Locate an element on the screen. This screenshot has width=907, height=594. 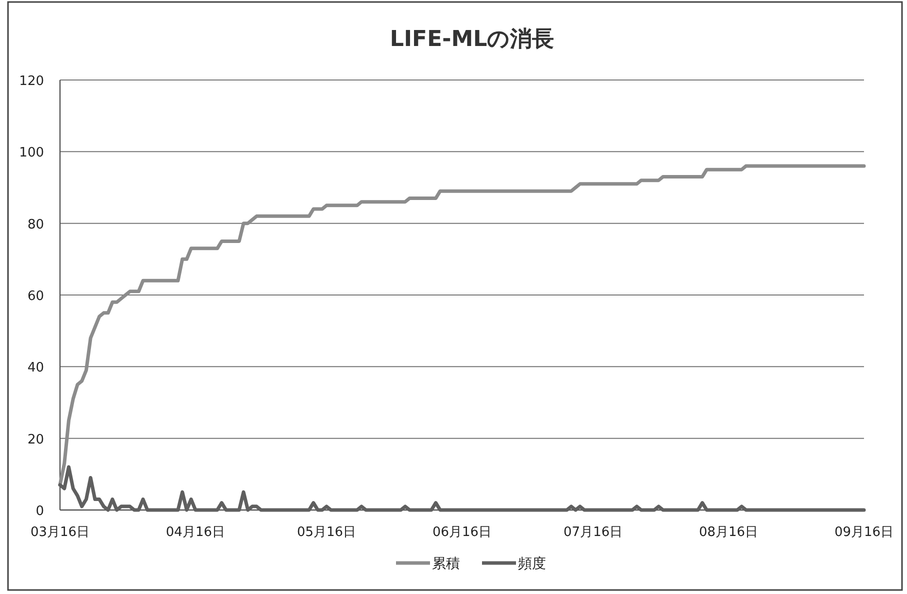
y-tick-label: 20 is located at coordinates (35, 440).